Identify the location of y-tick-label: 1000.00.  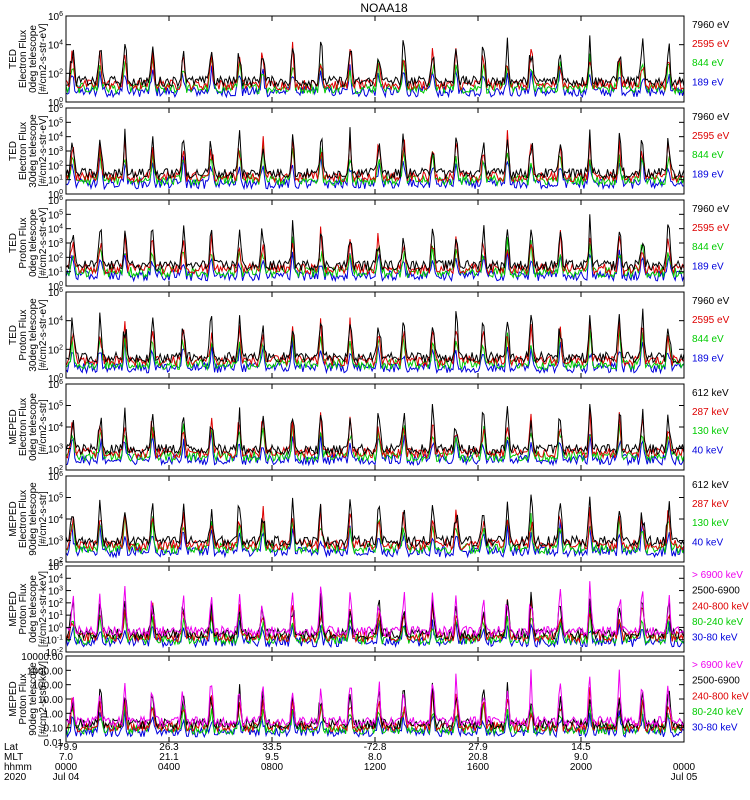
(45, 671).